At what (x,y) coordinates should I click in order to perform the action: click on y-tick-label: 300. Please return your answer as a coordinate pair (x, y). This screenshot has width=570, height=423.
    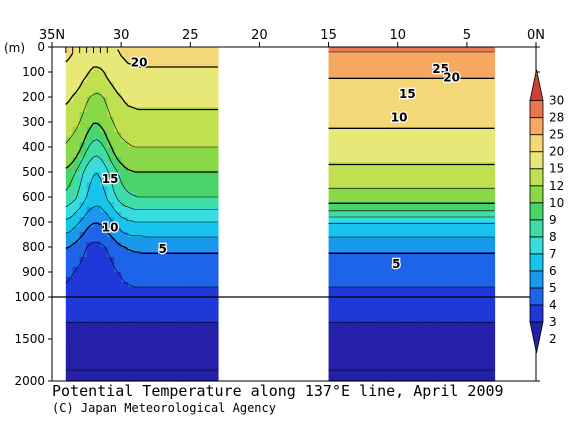
    Looking at the image, I should click on (33, 122).